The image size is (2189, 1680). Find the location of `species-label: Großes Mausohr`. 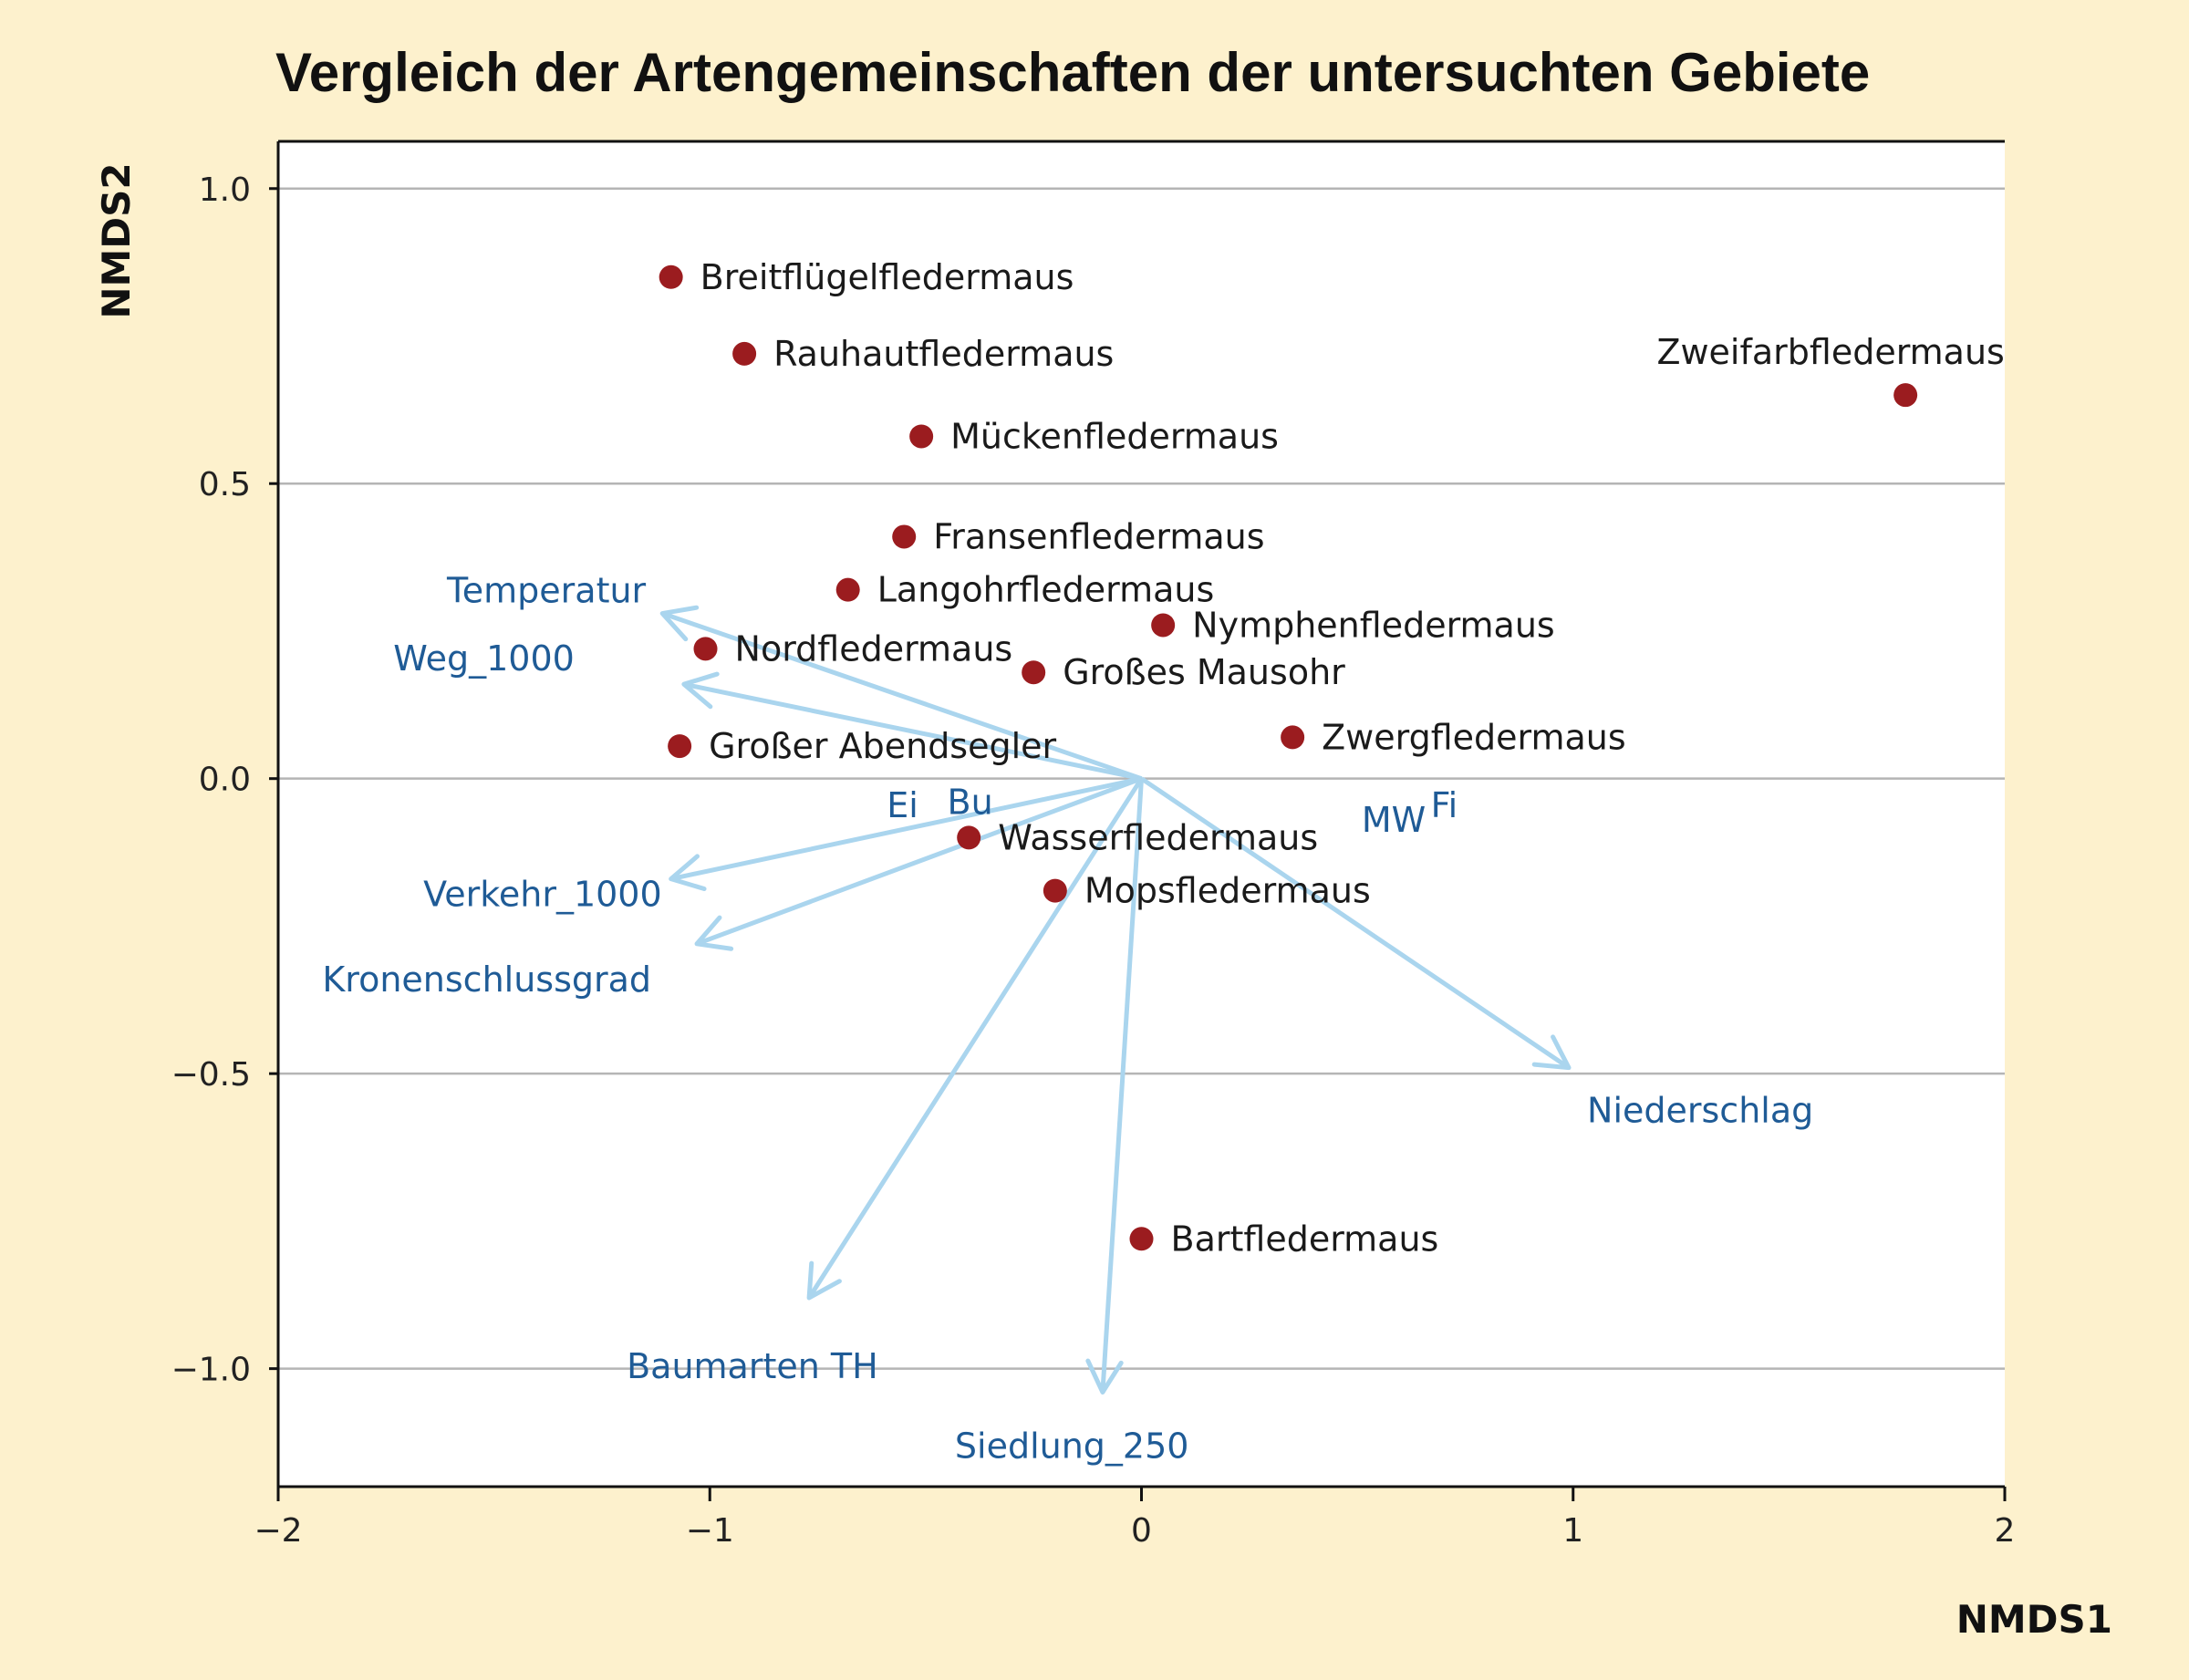

species-label: Großes Mausohr is located at coordinates (1204, 672).